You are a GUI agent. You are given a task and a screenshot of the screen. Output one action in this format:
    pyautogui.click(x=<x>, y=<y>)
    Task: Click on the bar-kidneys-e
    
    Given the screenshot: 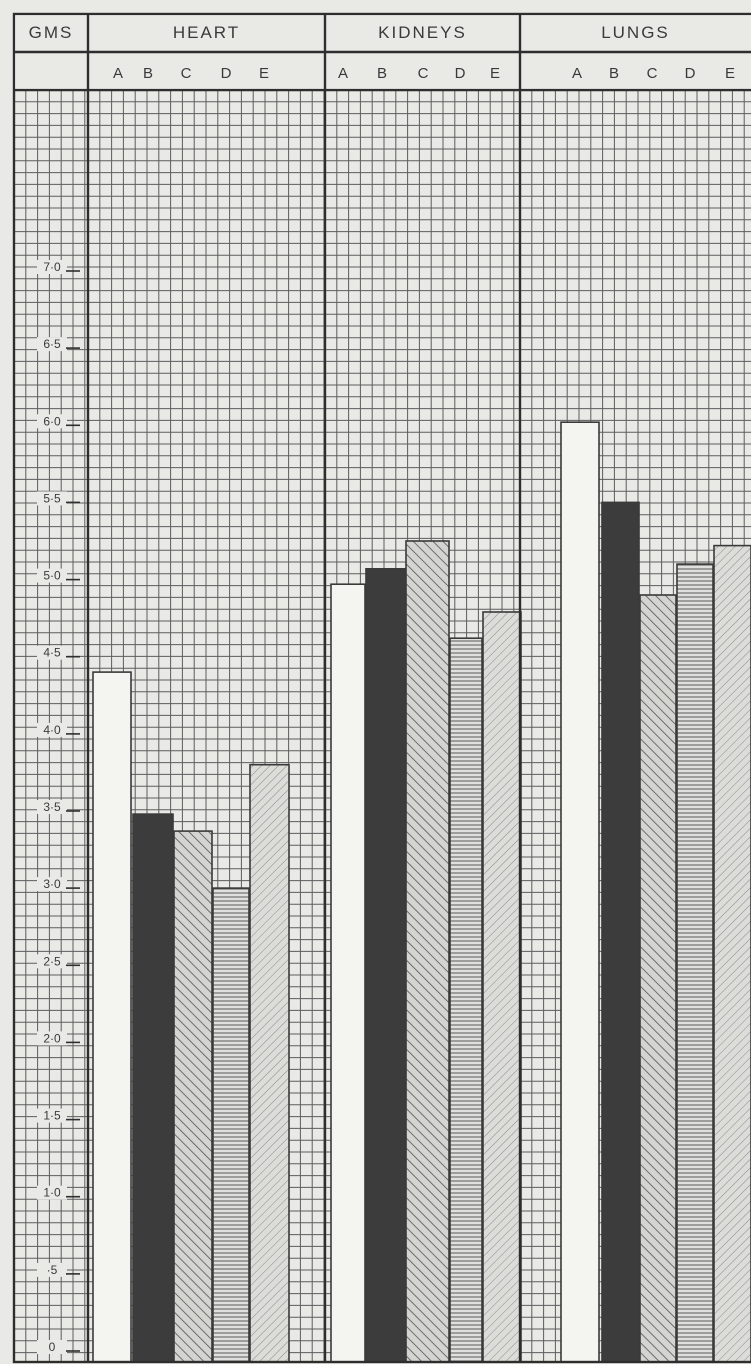 What is the action you would take?
    pyautogui.click(x=502, y=987)
    